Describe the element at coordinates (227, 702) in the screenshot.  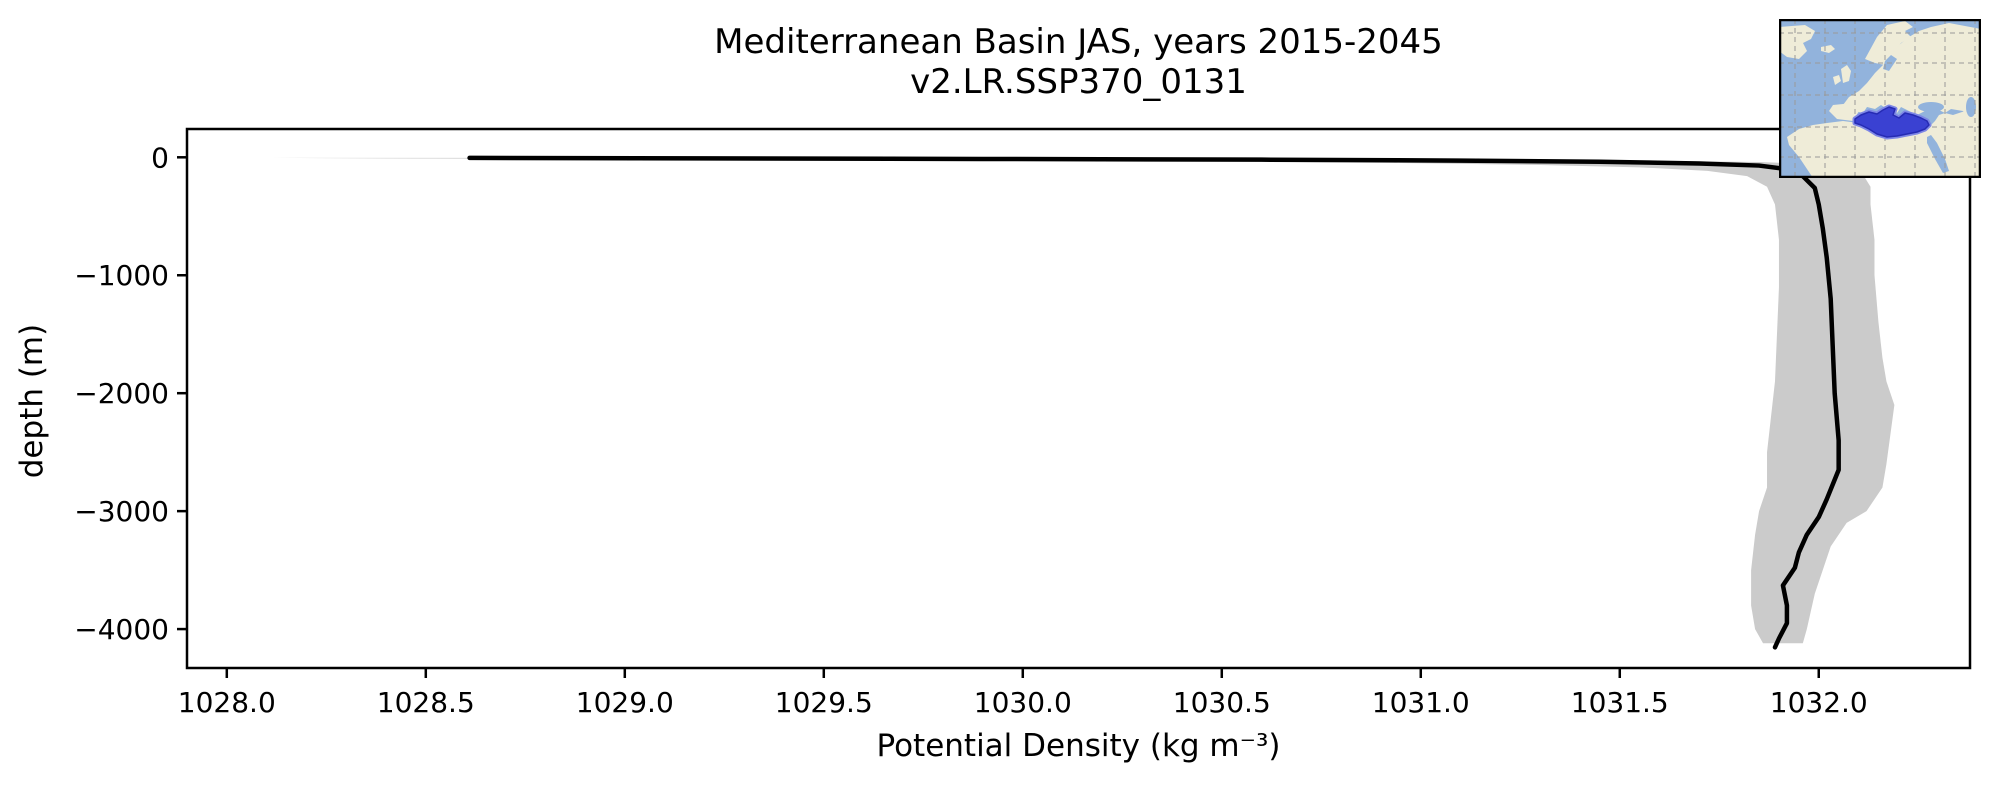
I see `x-tick-label: 1028.0` at that location.